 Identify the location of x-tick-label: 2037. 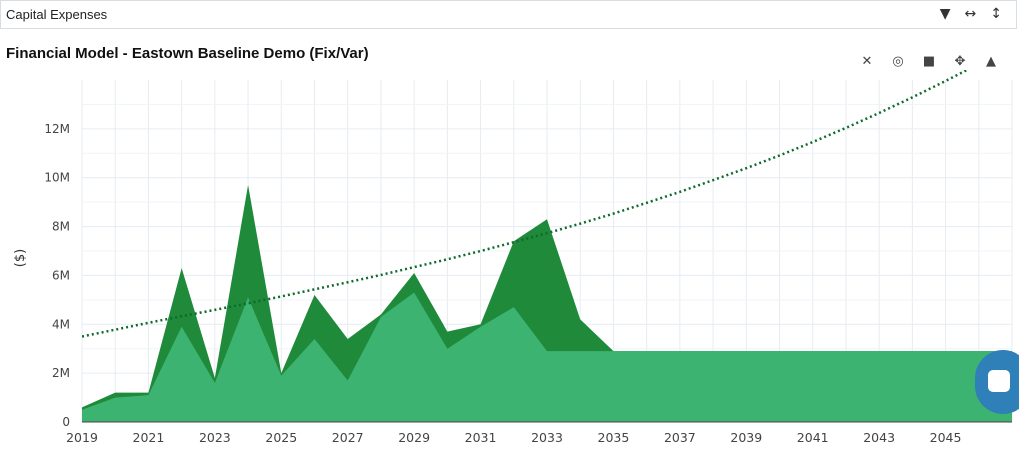
(680, 437).